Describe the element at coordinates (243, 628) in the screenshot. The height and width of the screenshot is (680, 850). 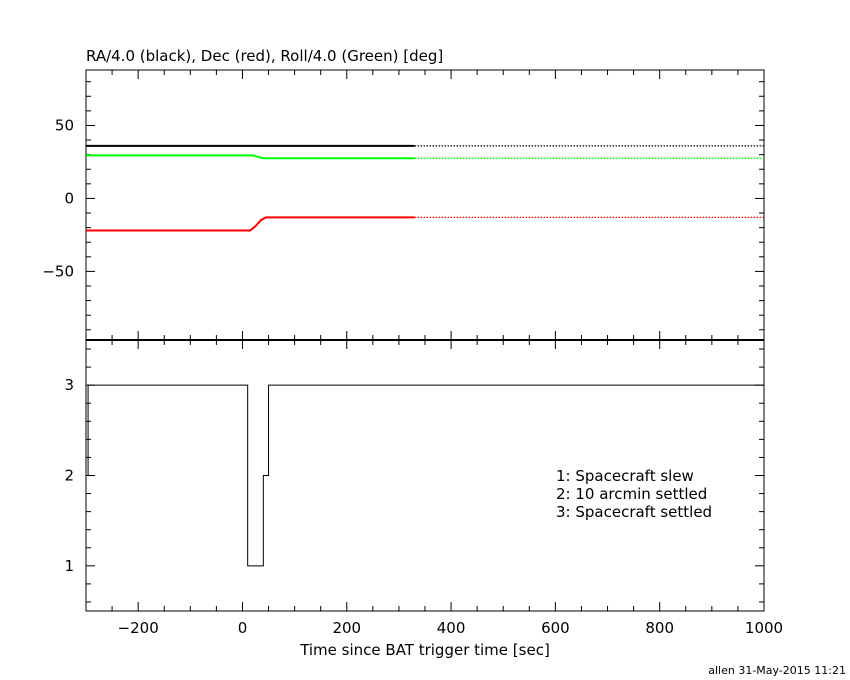
I see `x-tick-label: 0` at that location.